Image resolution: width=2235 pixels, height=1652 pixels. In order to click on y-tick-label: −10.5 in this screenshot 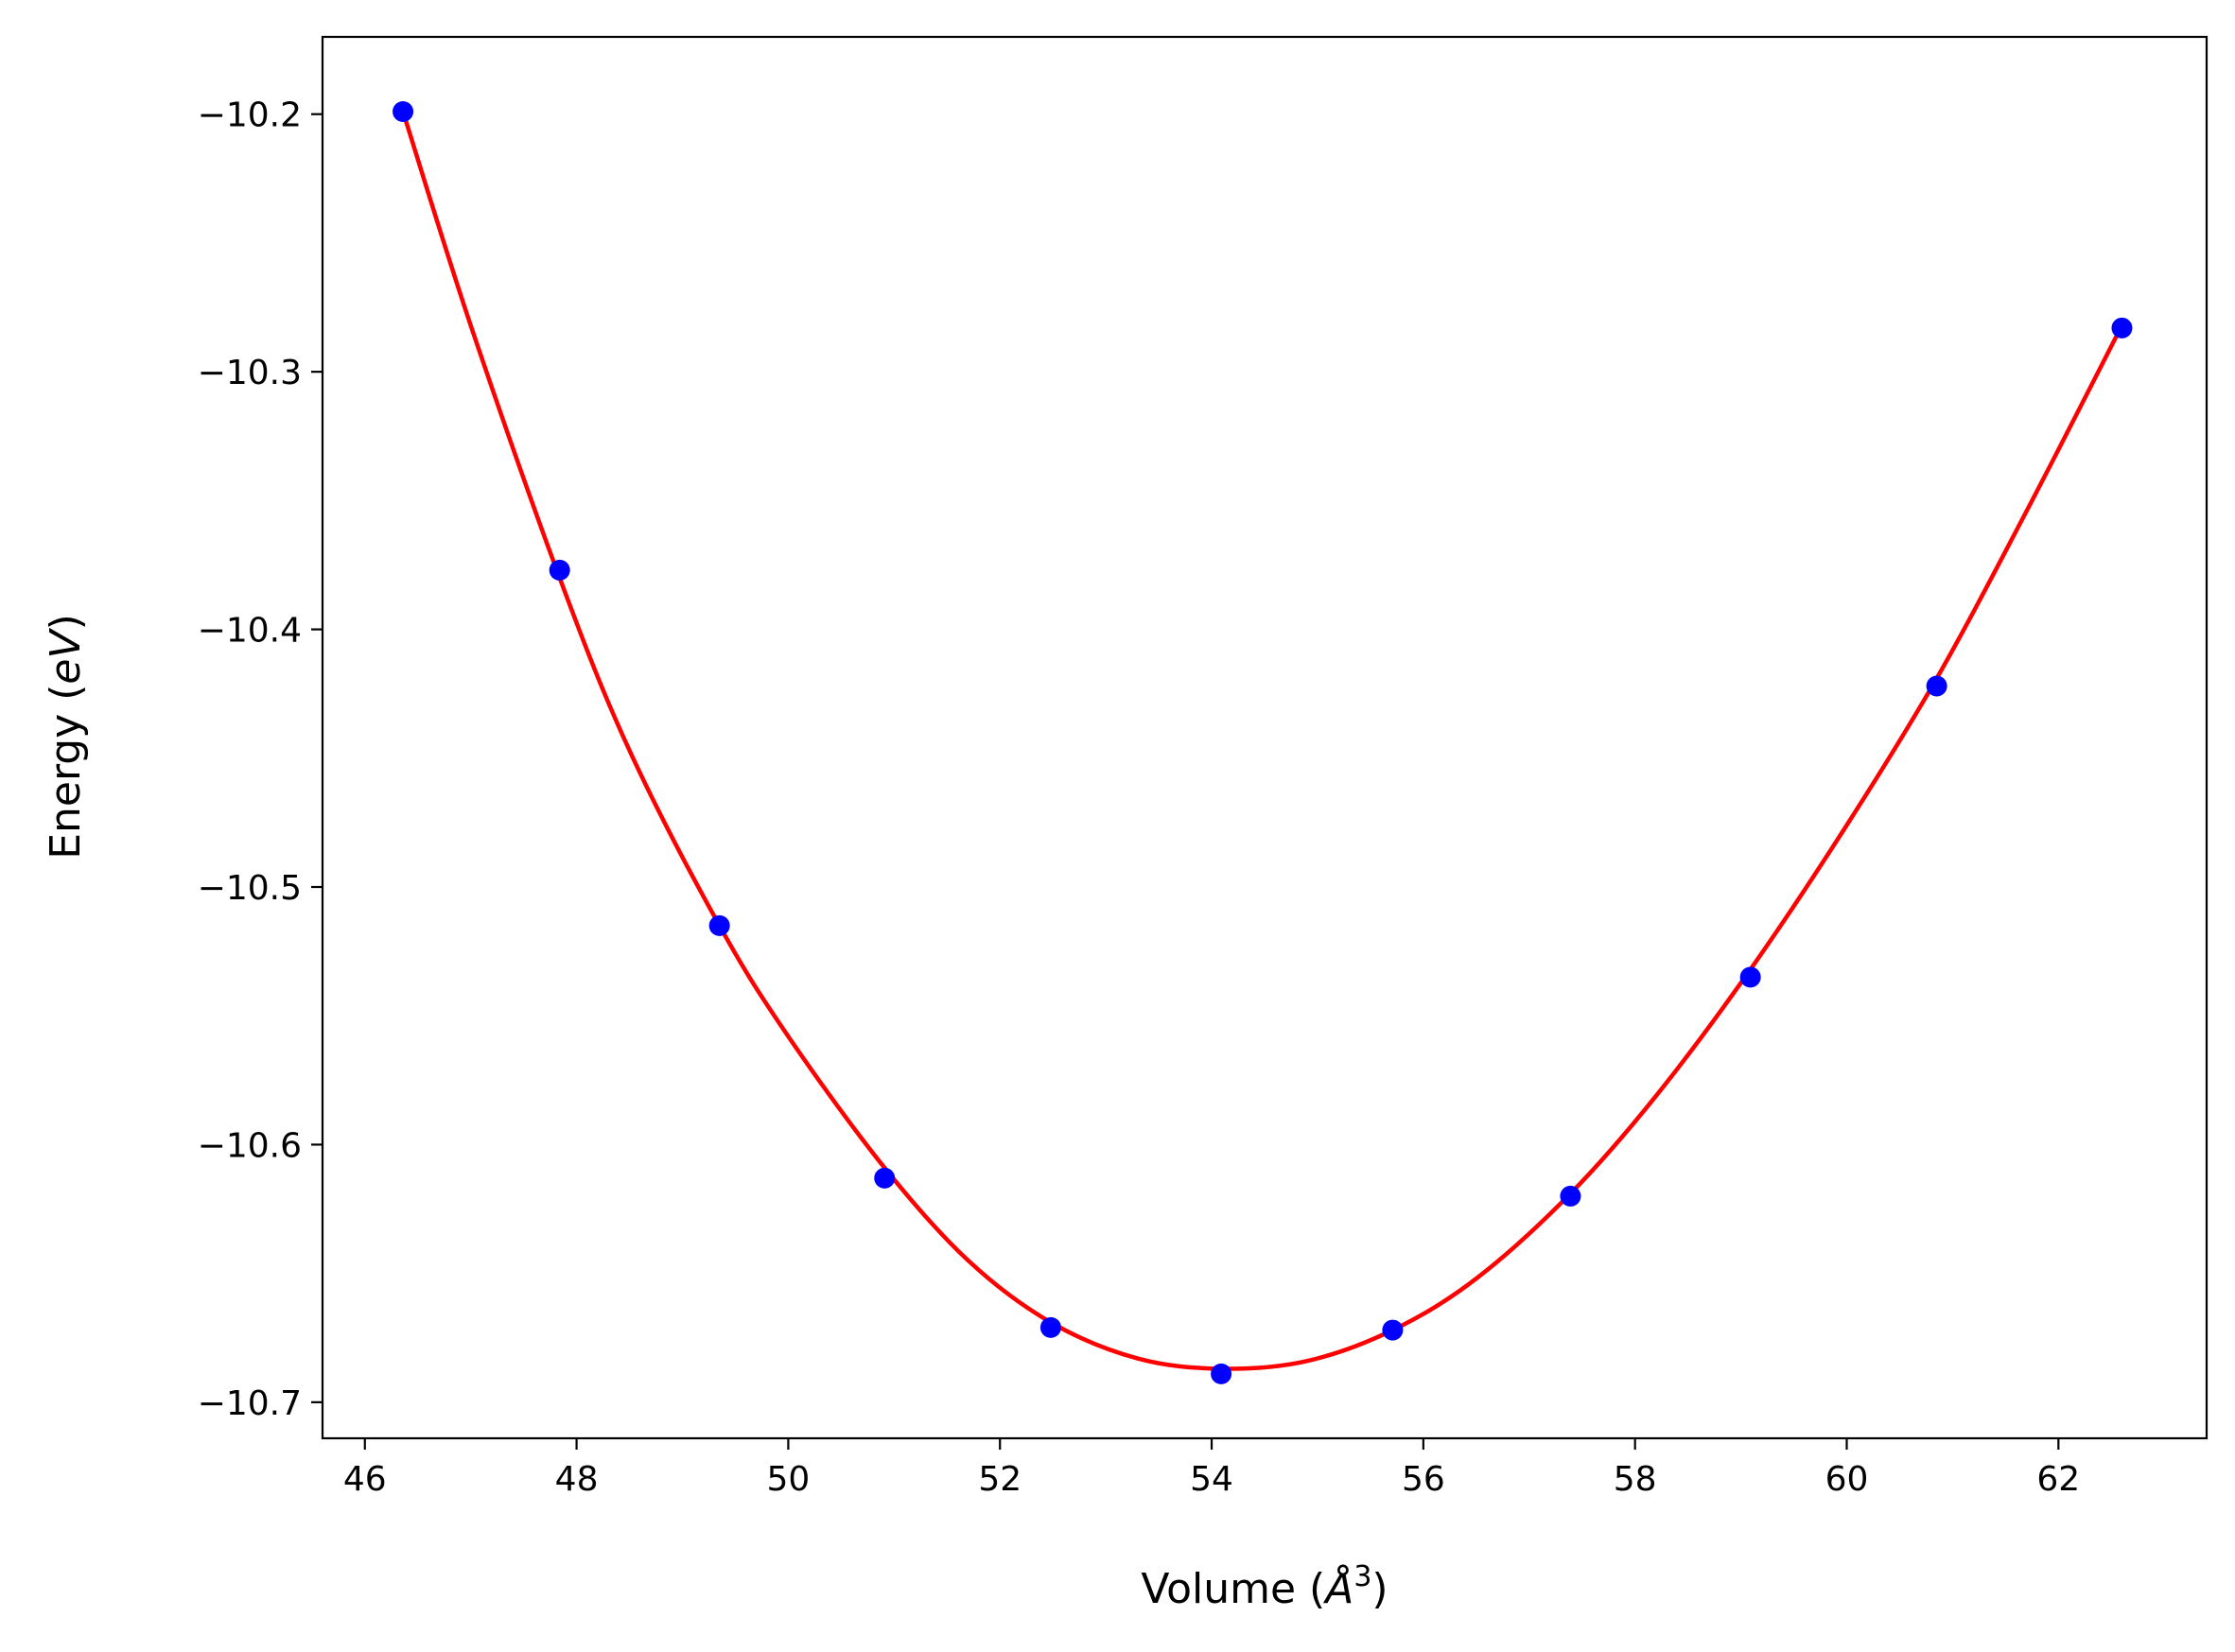, I will do `click(250, 888)`.